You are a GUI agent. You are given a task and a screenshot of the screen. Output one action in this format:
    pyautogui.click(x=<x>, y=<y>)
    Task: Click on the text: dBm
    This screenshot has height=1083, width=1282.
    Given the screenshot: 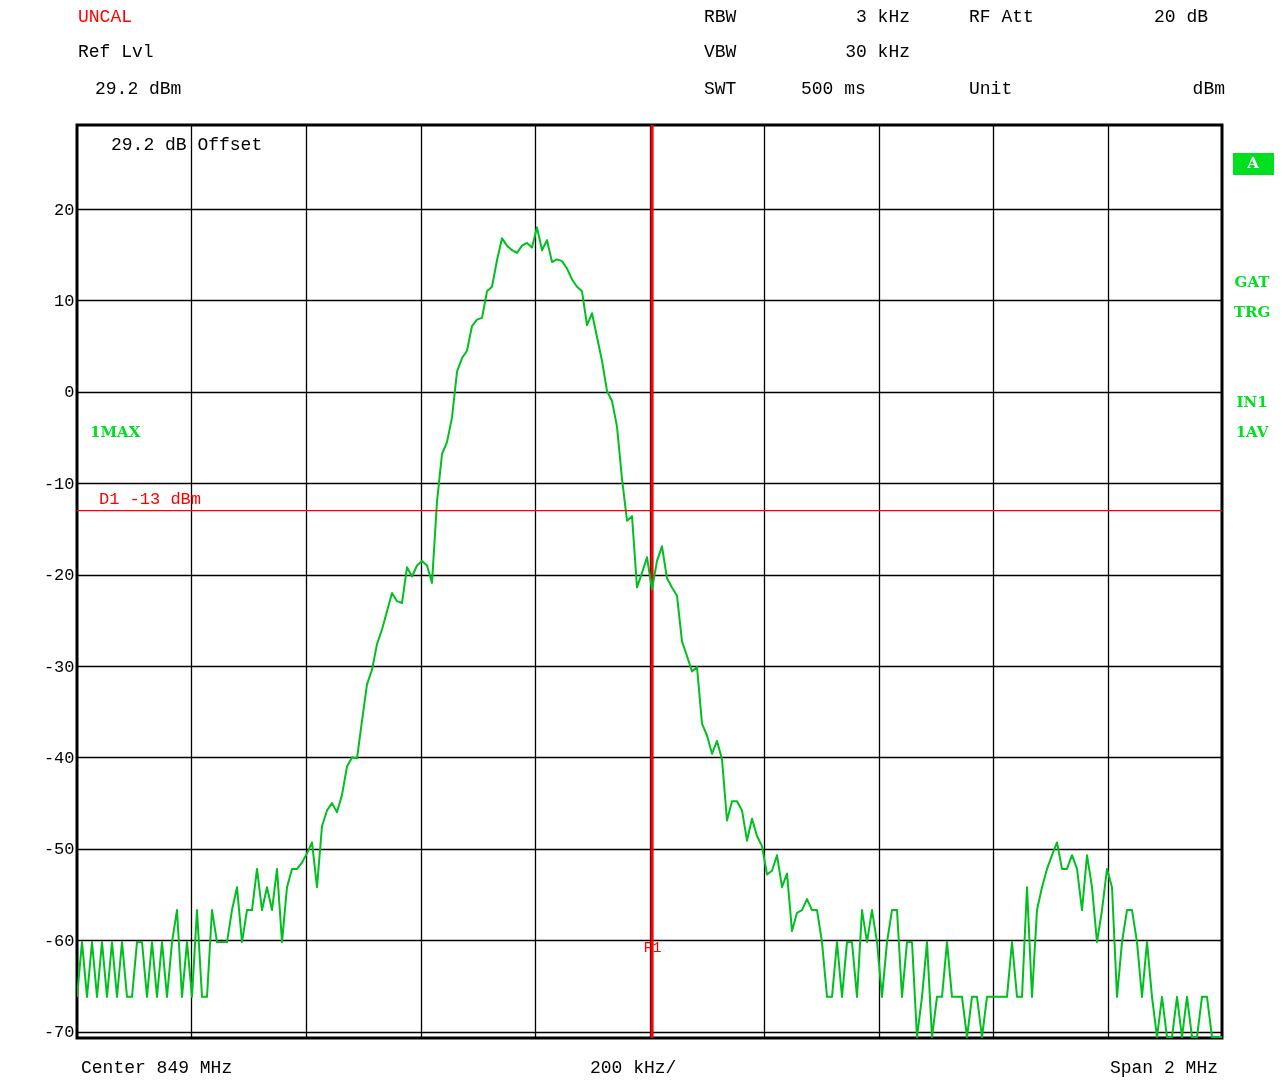 What is the action you would take?
    pyautogui.click(x=1208, y=89)
    